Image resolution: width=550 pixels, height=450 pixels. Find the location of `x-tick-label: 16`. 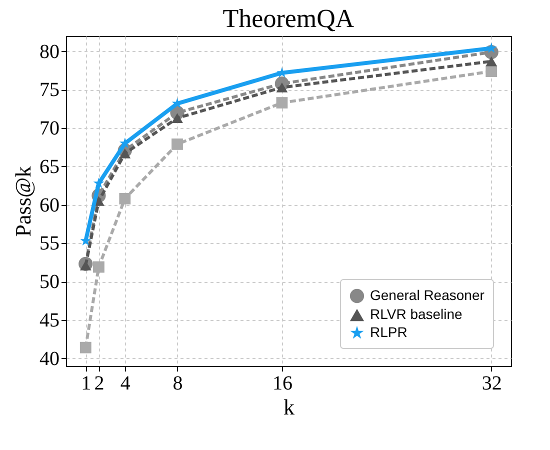

x-tick-label: 16 is located at coordinates (282, 383).